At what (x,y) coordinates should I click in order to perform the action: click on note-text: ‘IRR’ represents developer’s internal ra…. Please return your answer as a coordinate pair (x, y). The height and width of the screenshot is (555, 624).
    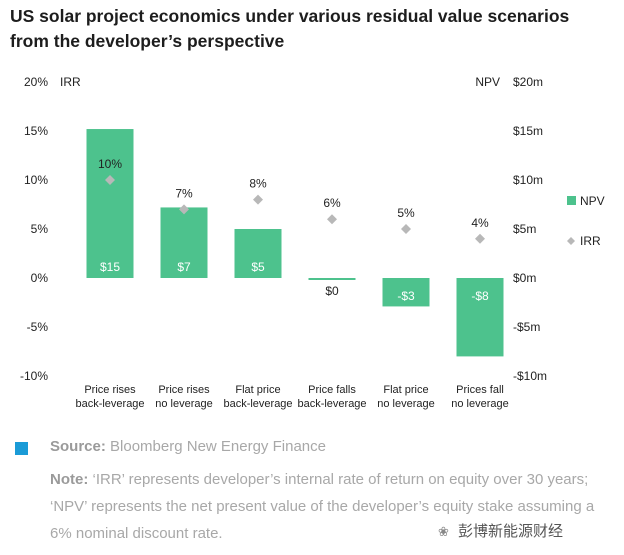
    Looking at the image, I should click on (322, 506).